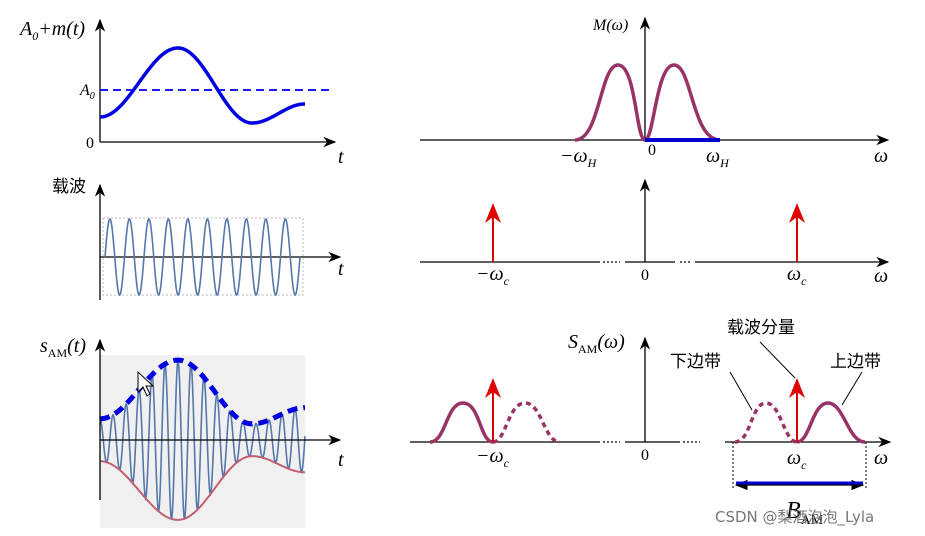 This screenshot has width=925, height=536. Describe the element at coordinates (146, 383) in the screenshot. I see `cursor` at that location.